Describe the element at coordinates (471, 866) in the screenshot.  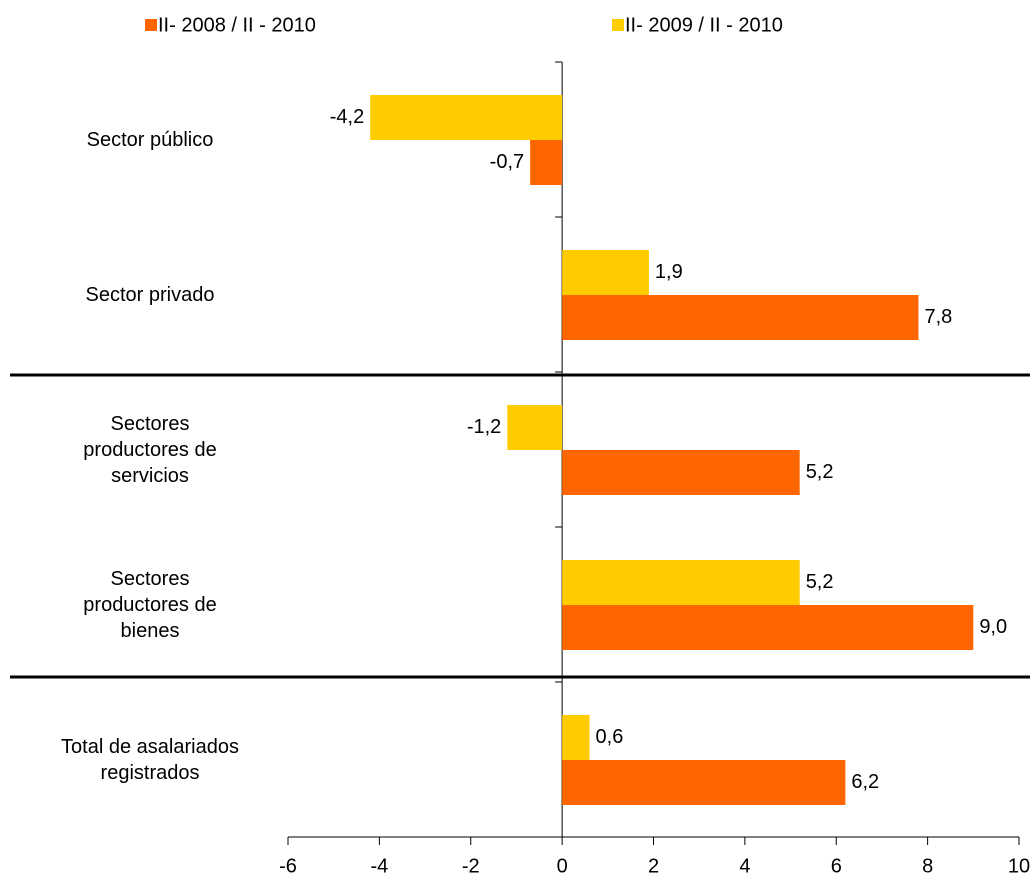
I see `x-tick-label: -2` at that location.